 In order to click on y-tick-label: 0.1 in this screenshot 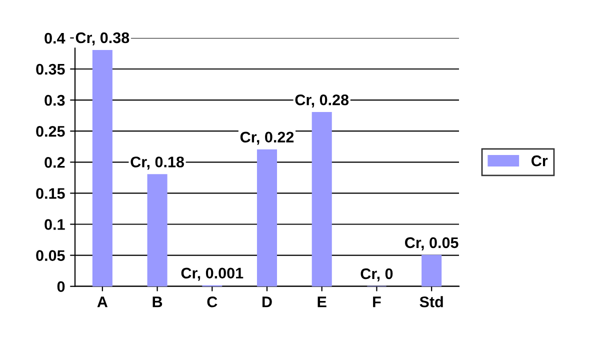, I will do `click(54, 224)`.